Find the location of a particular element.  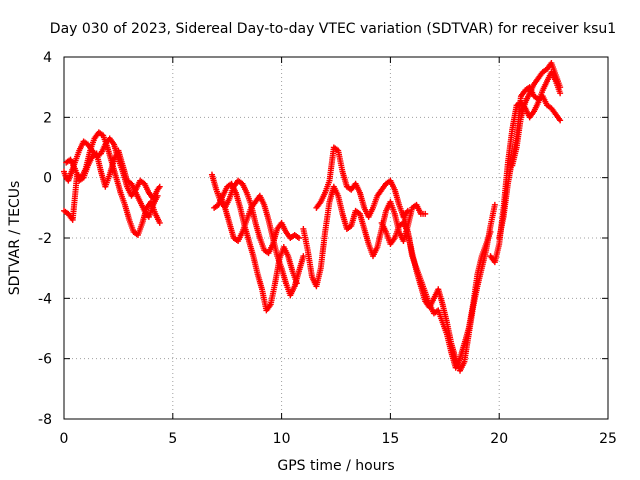

y-tick-label: -6 is located at coordinates (45, 360).